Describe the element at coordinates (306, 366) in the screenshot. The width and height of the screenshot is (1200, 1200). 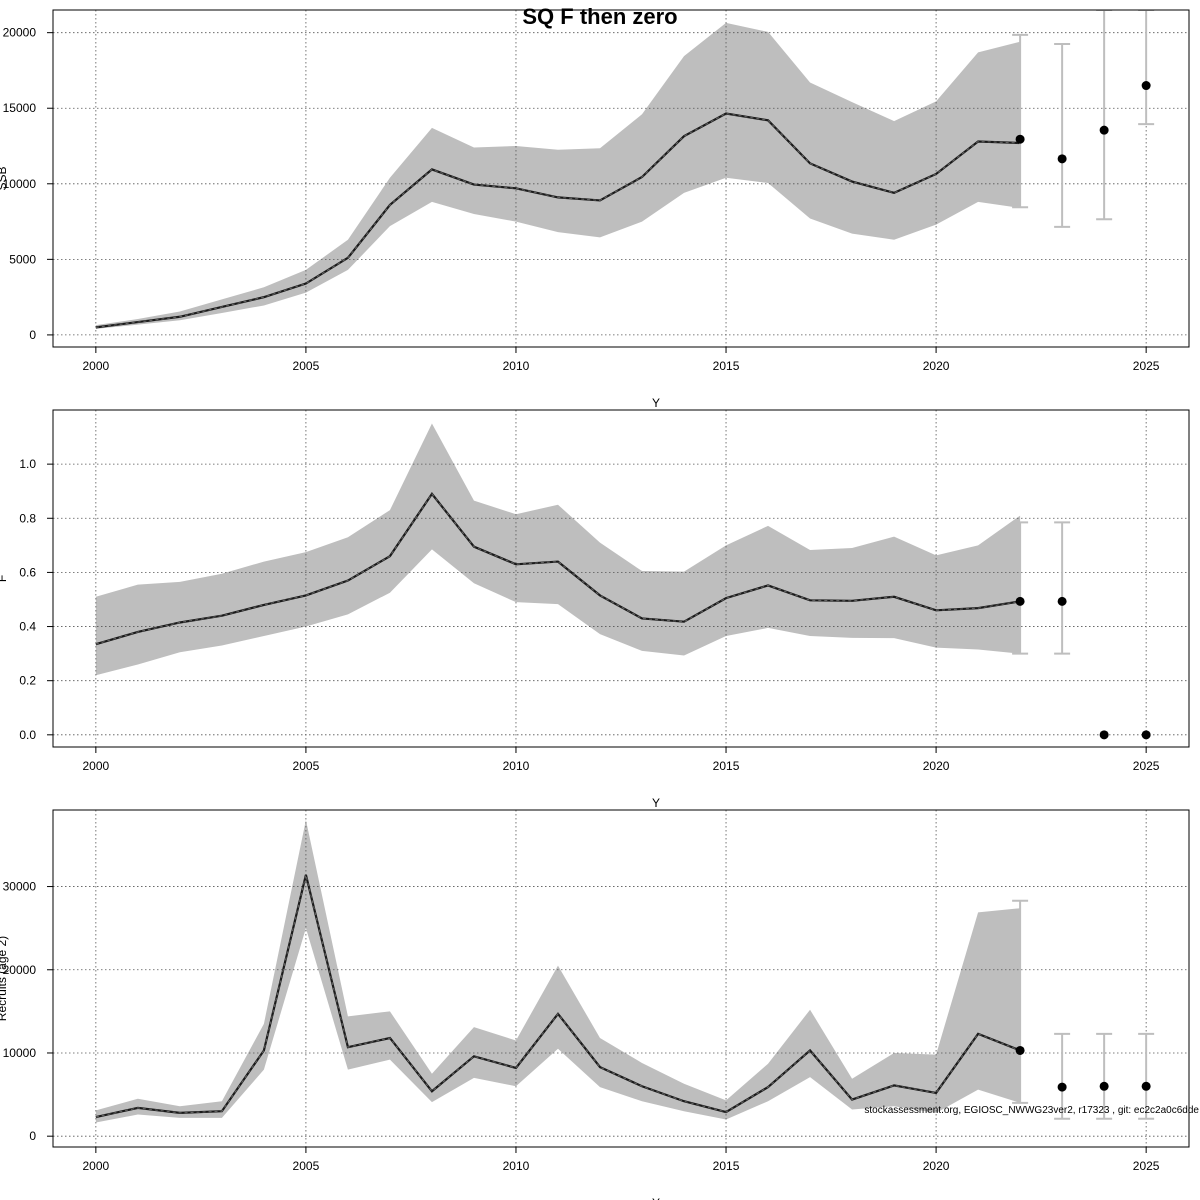
I see `ssb-x-tick-label-2005: 2005` at that location.